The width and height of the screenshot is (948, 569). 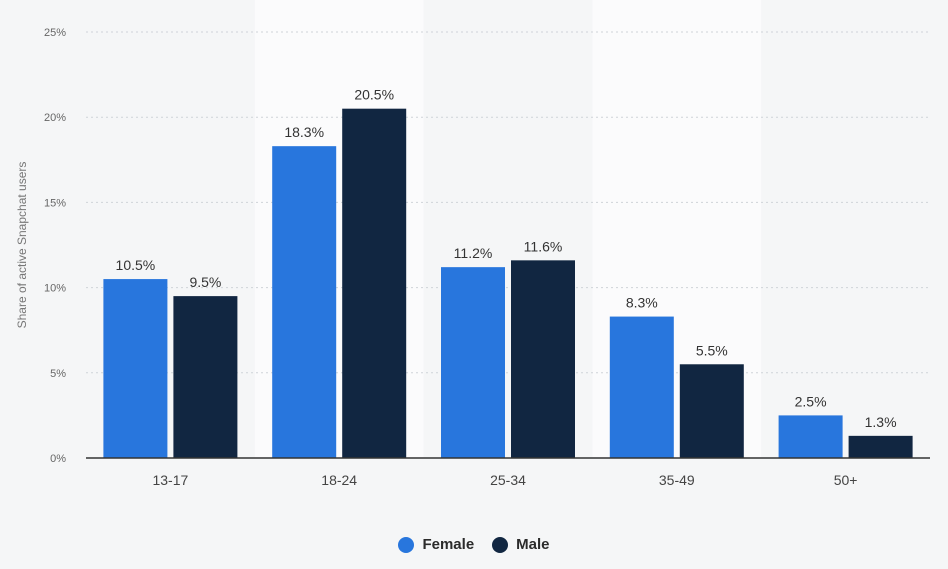 I want to click on data-label: 2.5%, so click(x=811, y=401).